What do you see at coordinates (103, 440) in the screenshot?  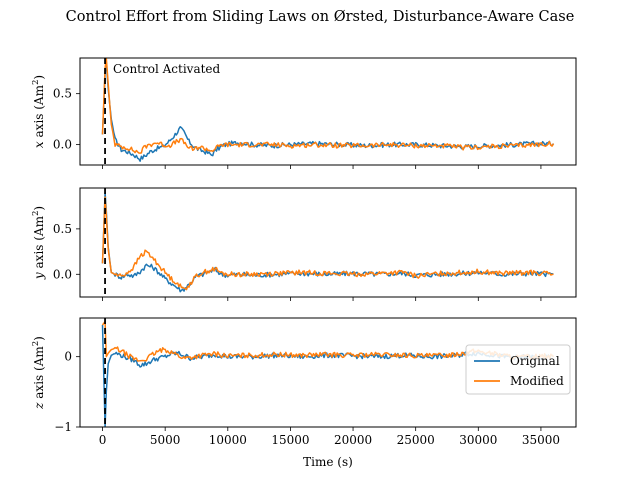 I see `x-tick-label: 0` at bounding box center [103, 440].